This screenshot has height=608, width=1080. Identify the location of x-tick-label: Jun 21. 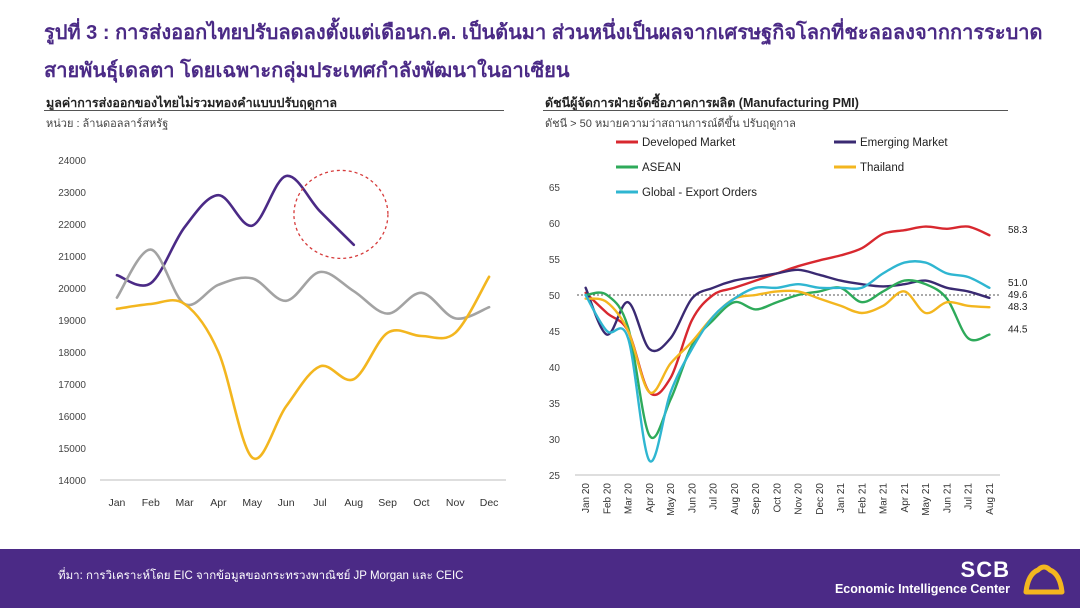
(947, 498).